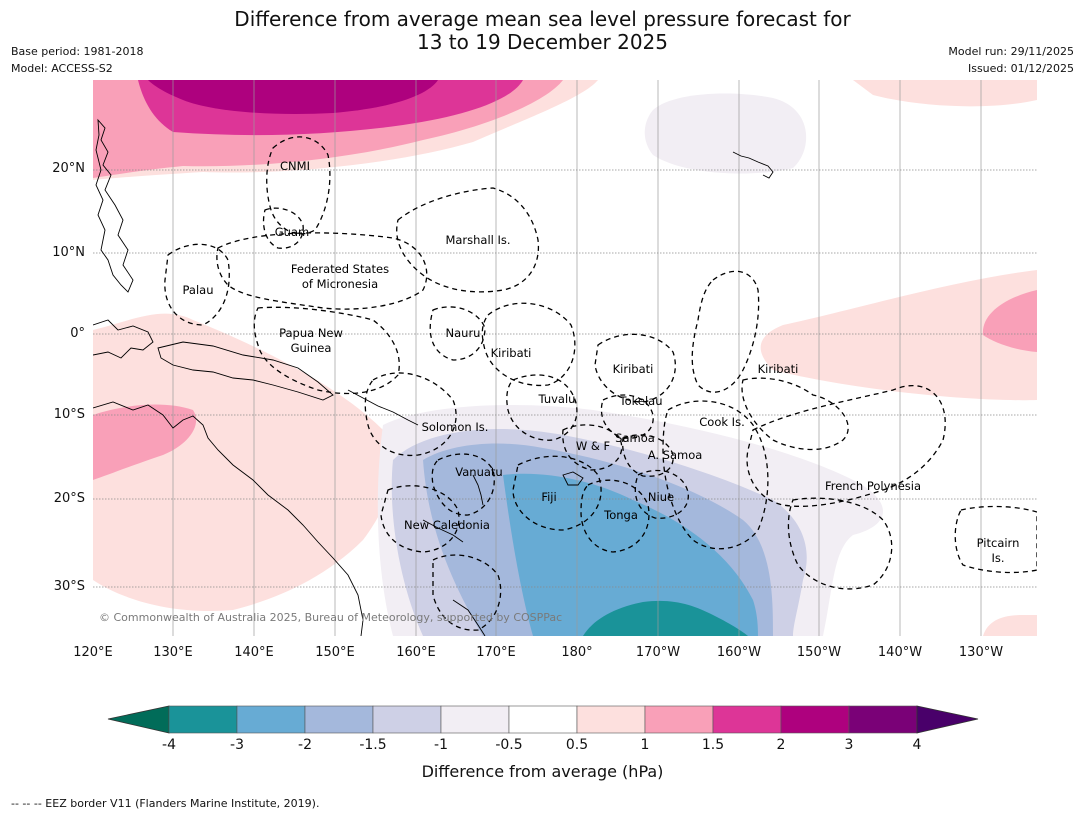 The width and height of the screenshot is (1085, 816). Describe the element at coordinates (62, 68) in the screenshot. I see `model-name: Model: ACCESS-S2` at that location.